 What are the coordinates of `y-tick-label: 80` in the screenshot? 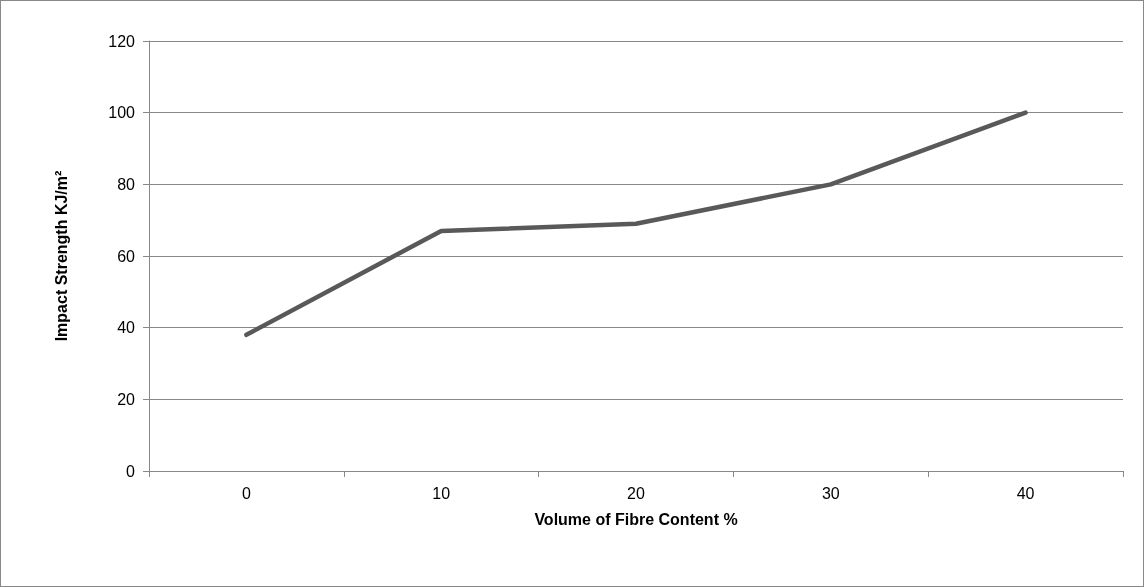 It's located at (126, 184).